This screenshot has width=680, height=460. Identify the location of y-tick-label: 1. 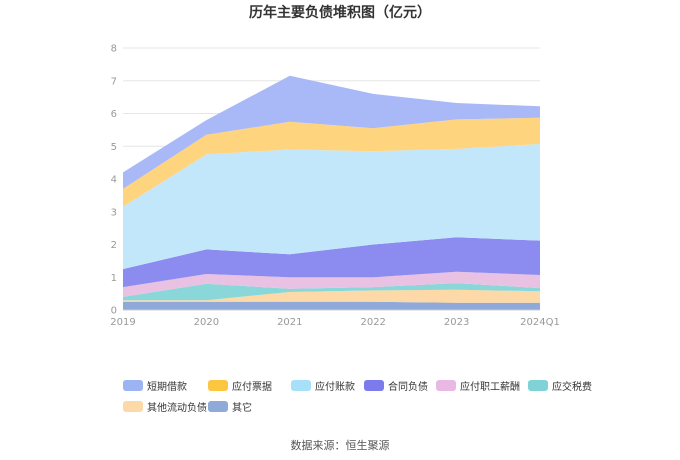
(114, 278).